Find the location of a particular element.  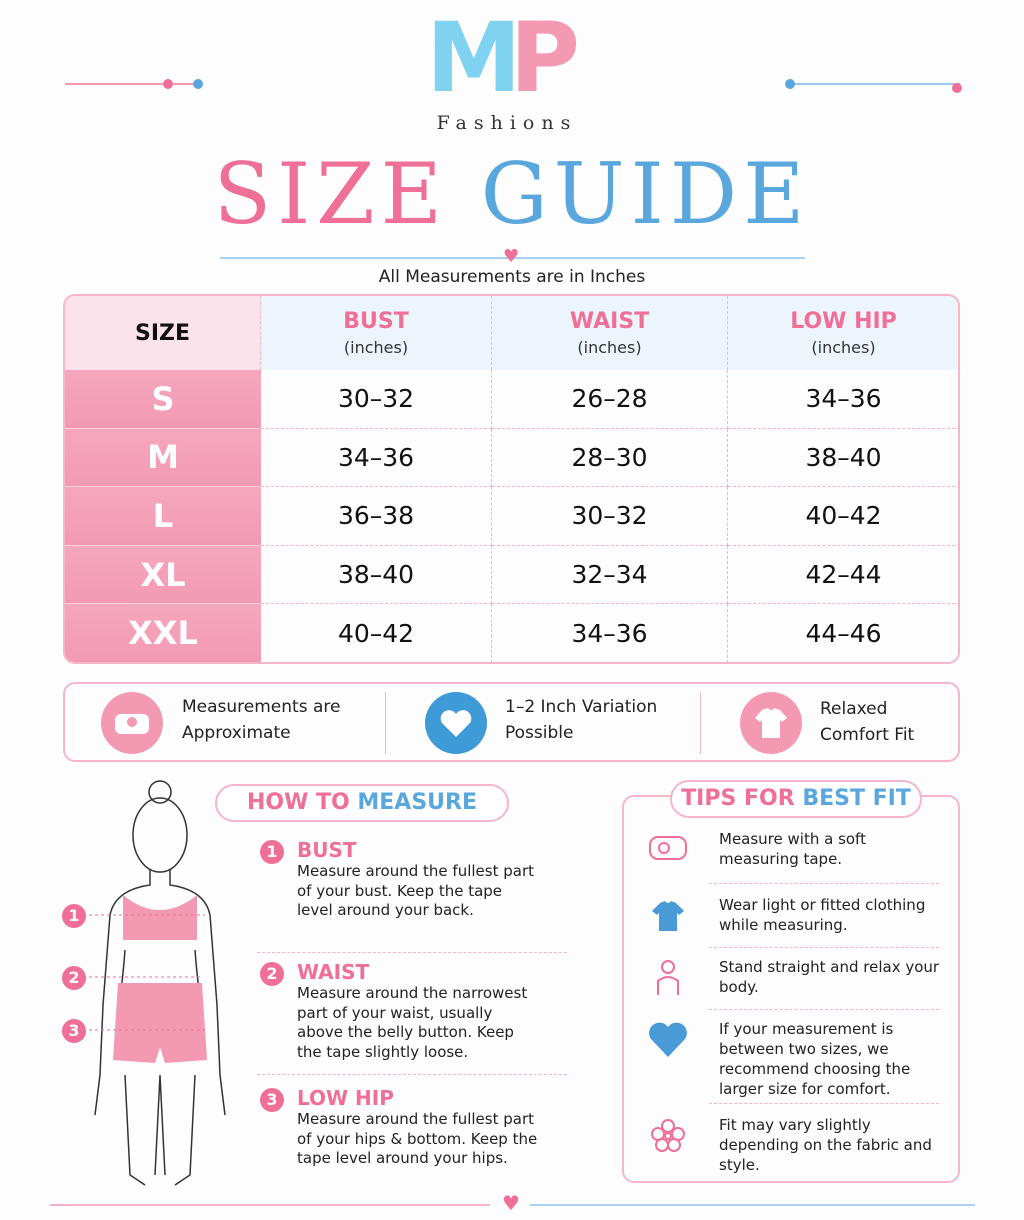

figure-marker: 1 is located at coordinates (74, 916).